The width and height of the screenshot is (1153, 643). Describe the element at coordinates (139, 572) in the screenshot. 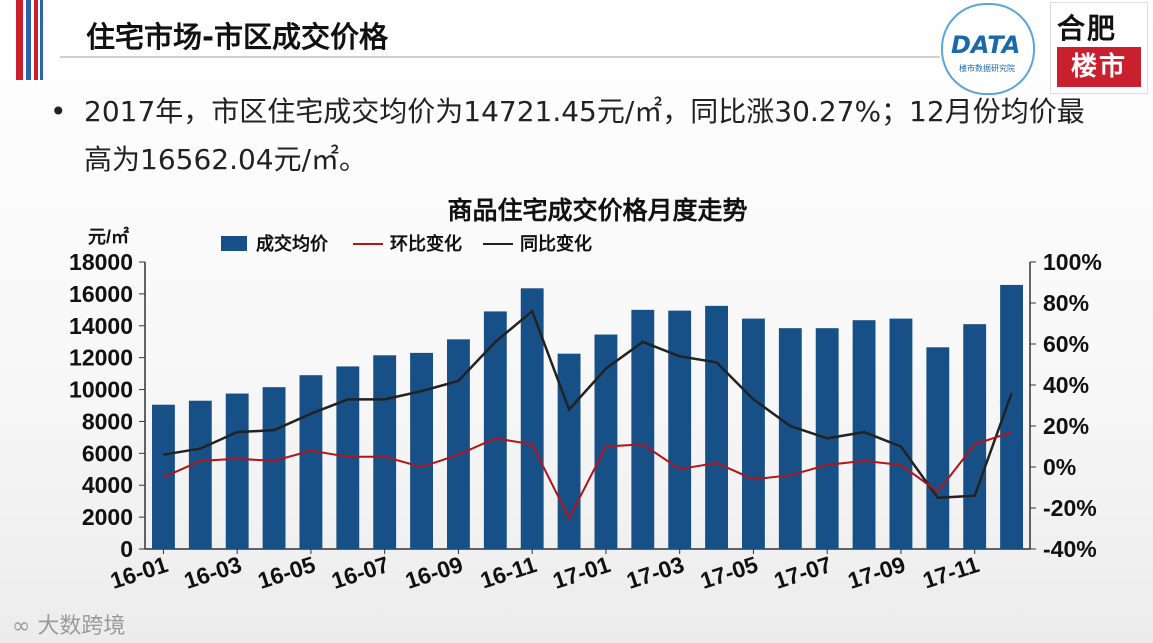

I see `x-tick-label: 16-01` at that location.